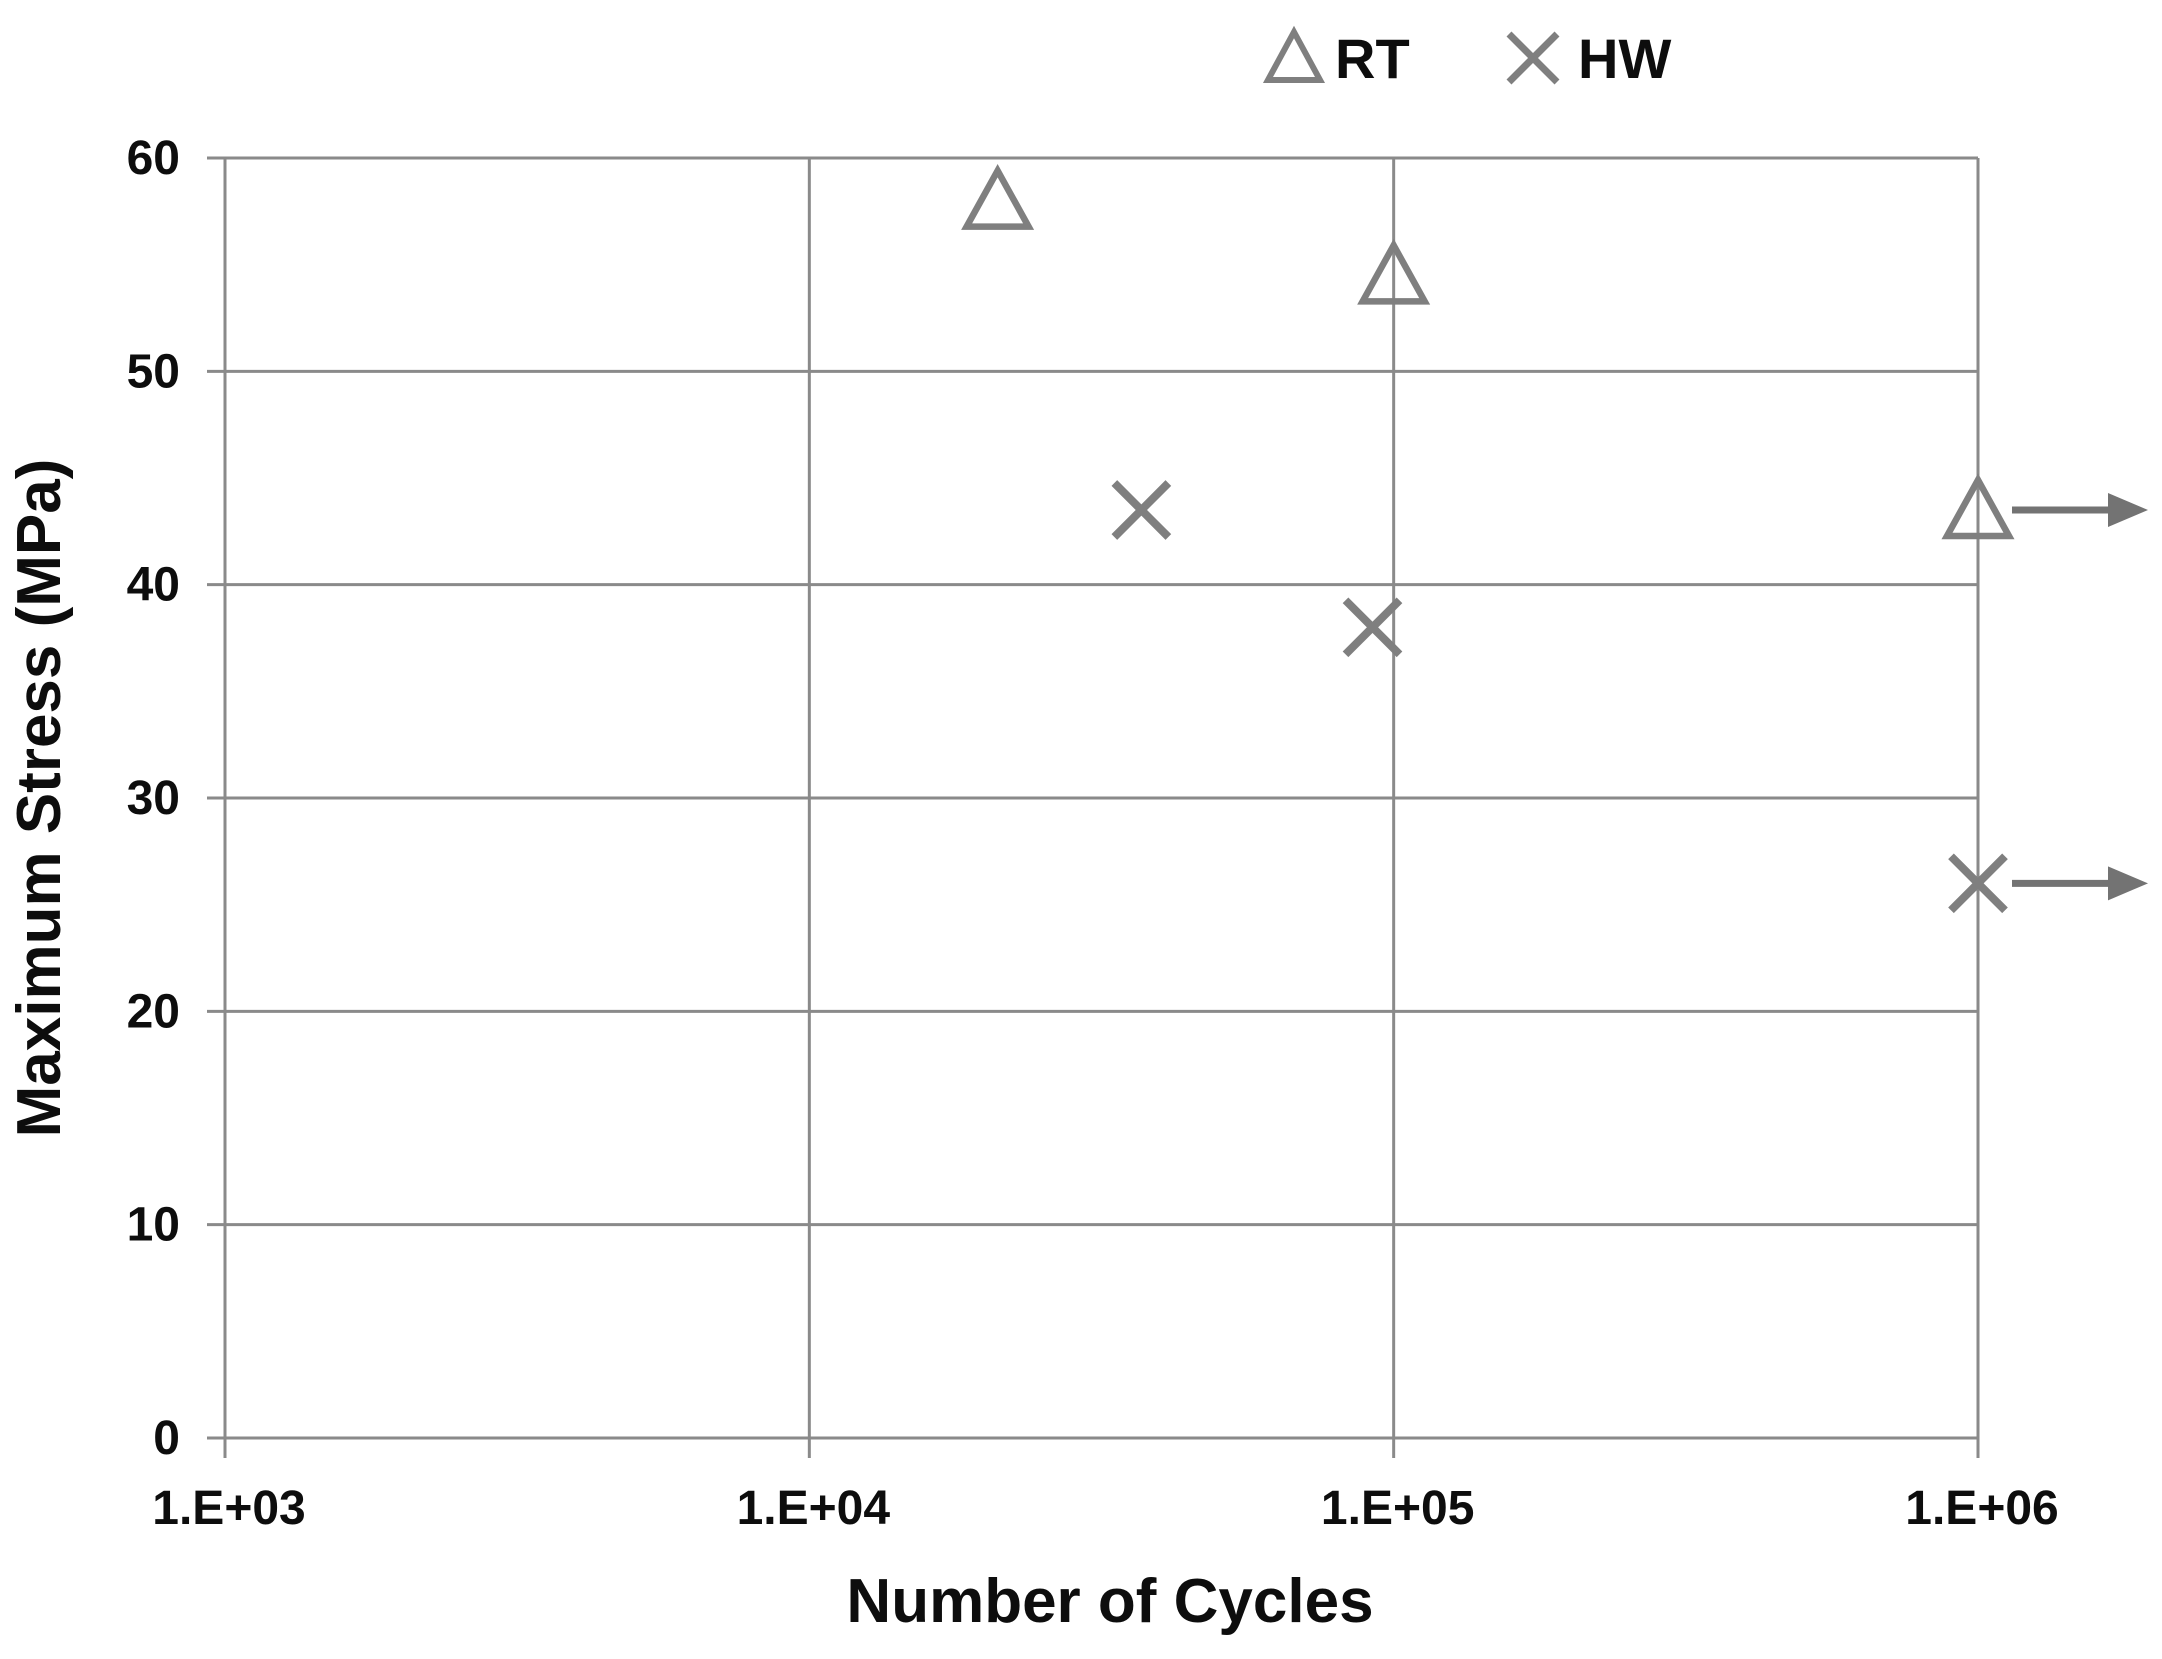  Describe the element at coordinates (153, 585) in the screenshot. I see `y-tick-label: 40` at that location.